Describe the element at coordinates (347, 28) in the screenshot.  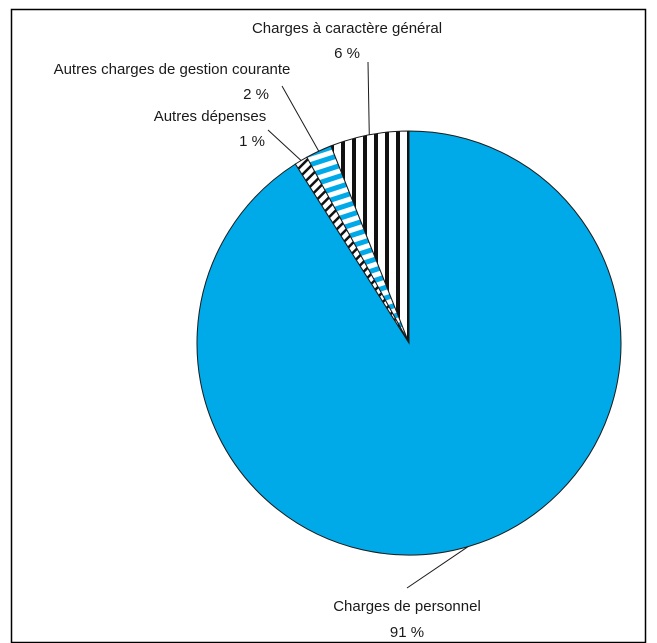
I see `slice-label-charges-caractere-general: Charges à caractère général` at that location.